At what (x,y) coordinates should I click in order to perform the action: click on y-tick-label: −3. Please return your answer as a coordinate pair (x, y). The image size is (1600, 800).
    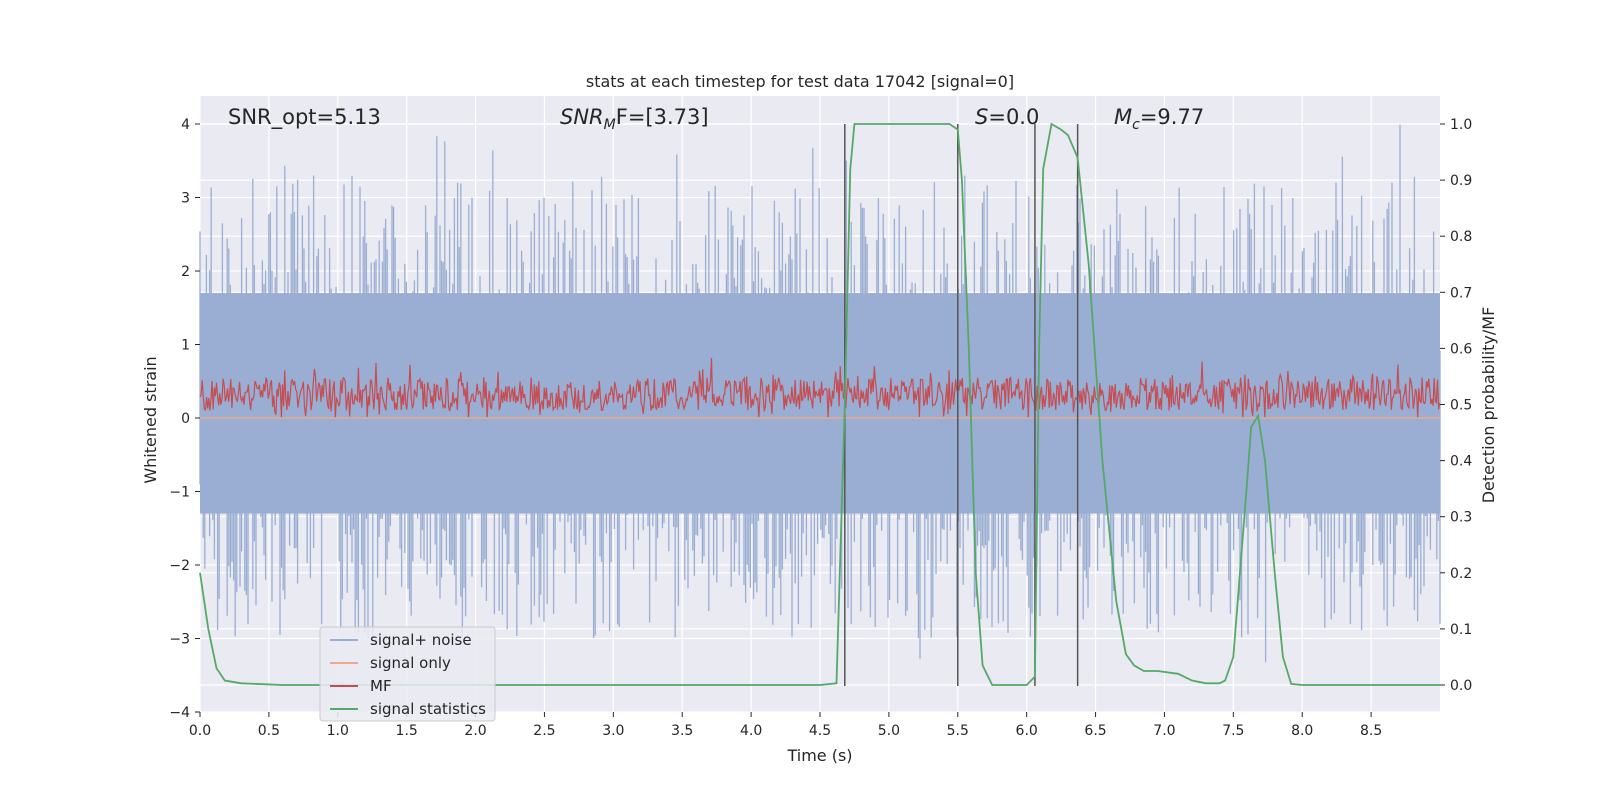
    Looking at the image, I should click on (179, 640).